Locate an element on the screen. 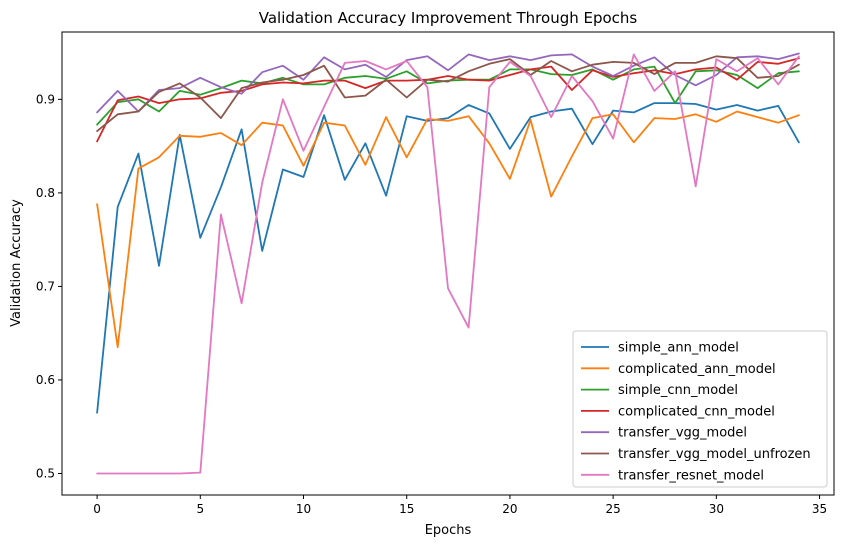 The width and height of the screenshot is (846, 547). y-axis-label: Validation Accuracy is located at coordinates (16, 263).